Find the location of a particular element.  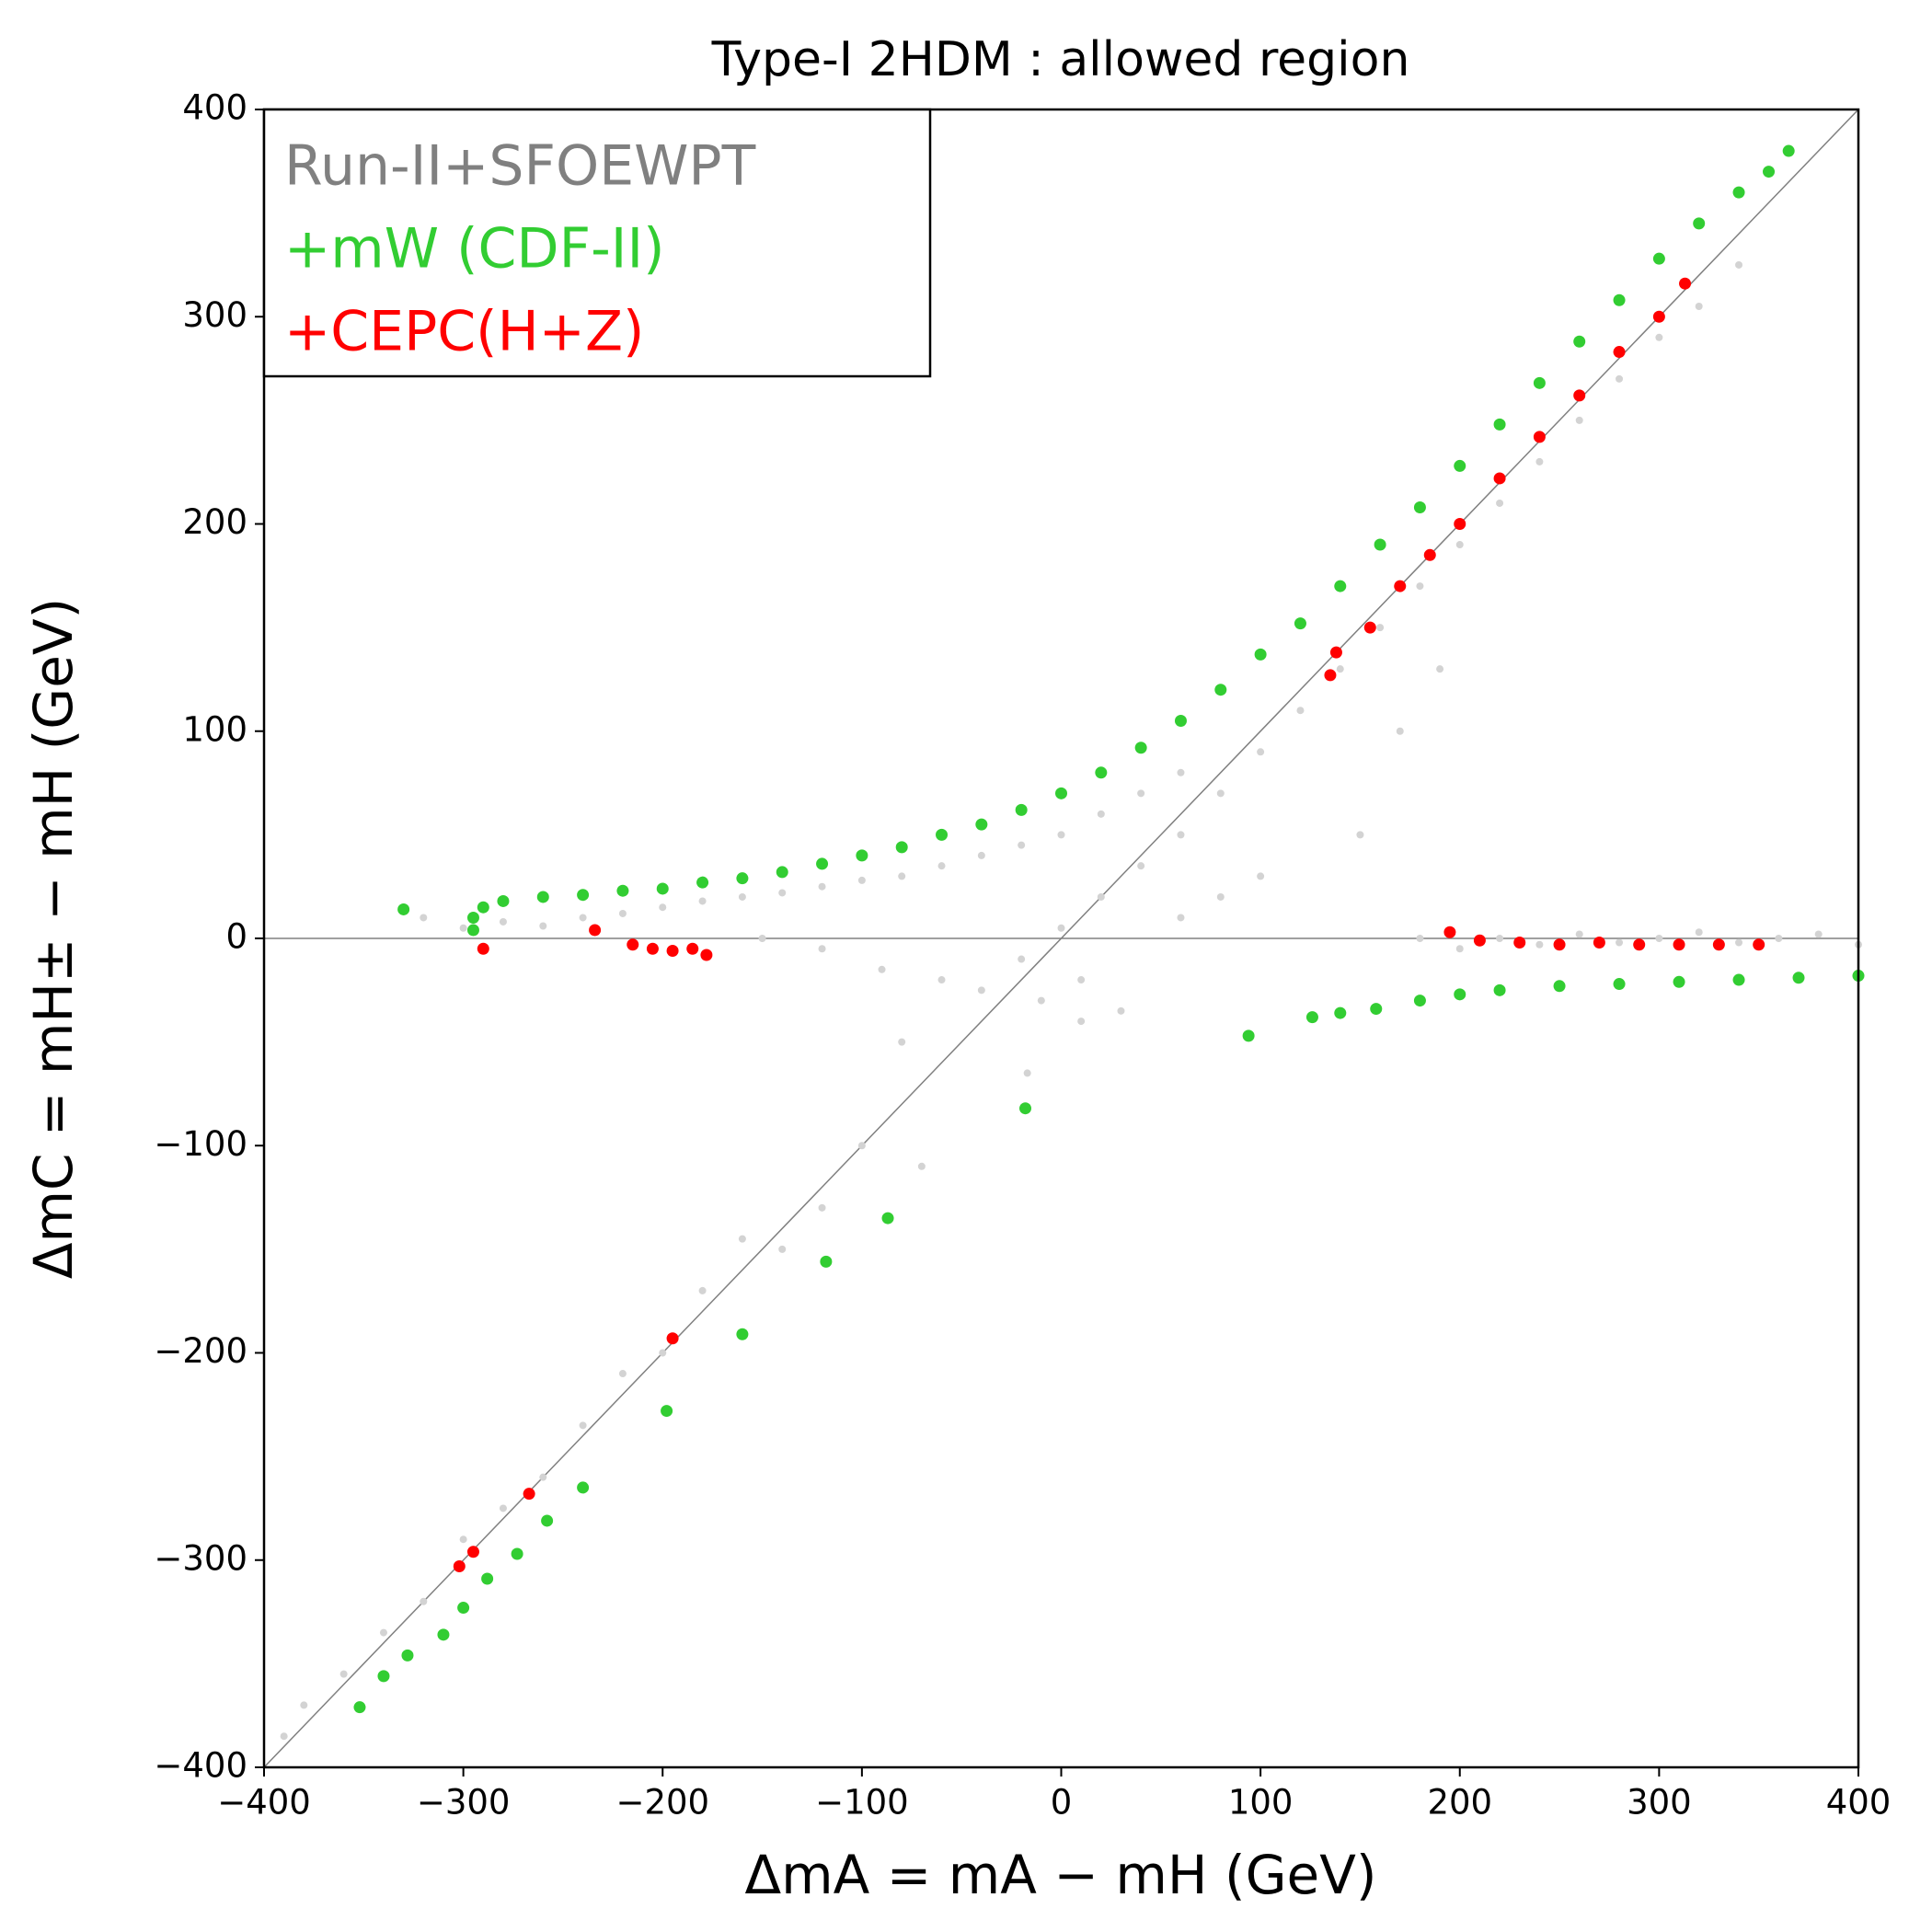

legend-box is located at coordinates (597, 243).